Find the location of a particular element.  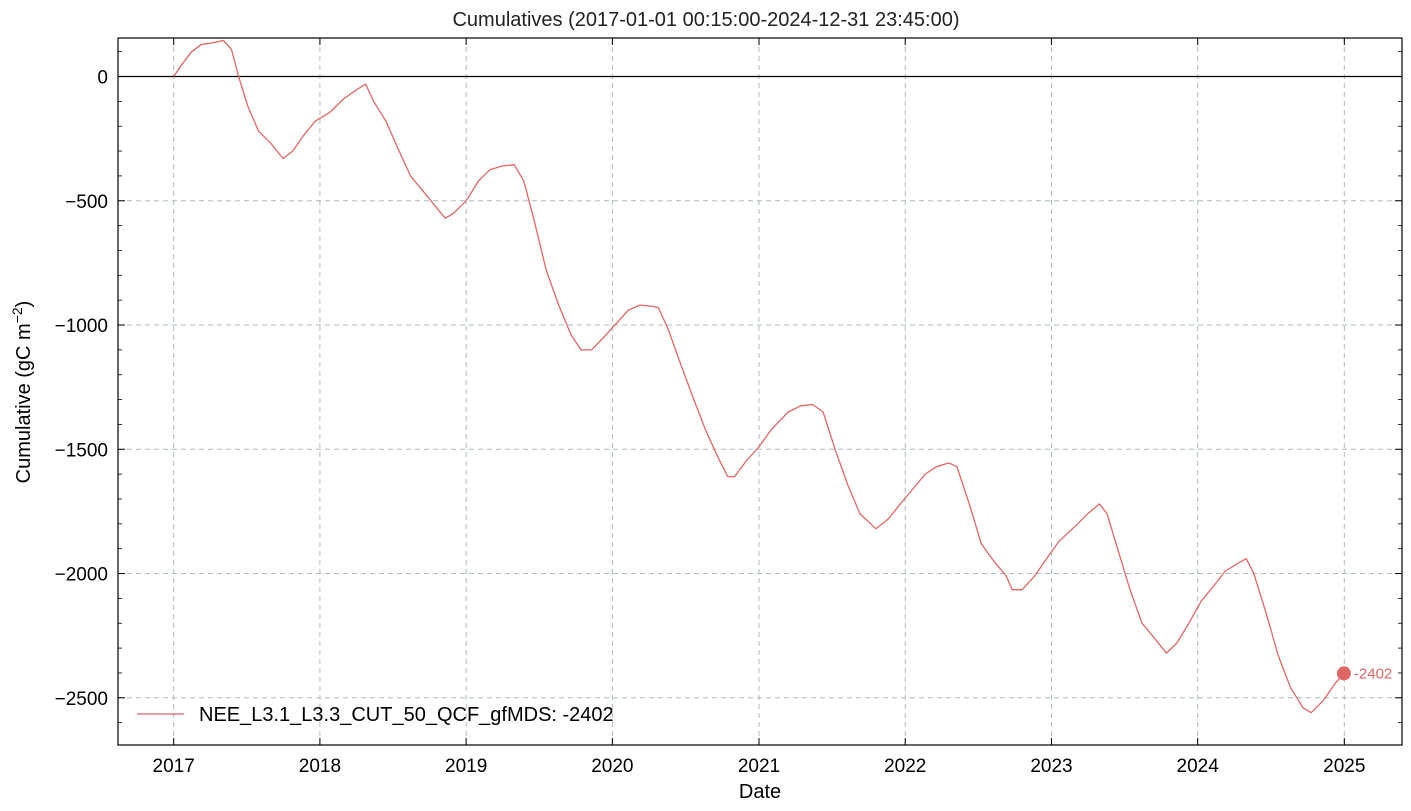

x-tick-labels: 2017 2018 2019 2020 2021 2022 2023 2024 2025 is located at coordinates (759, 766).